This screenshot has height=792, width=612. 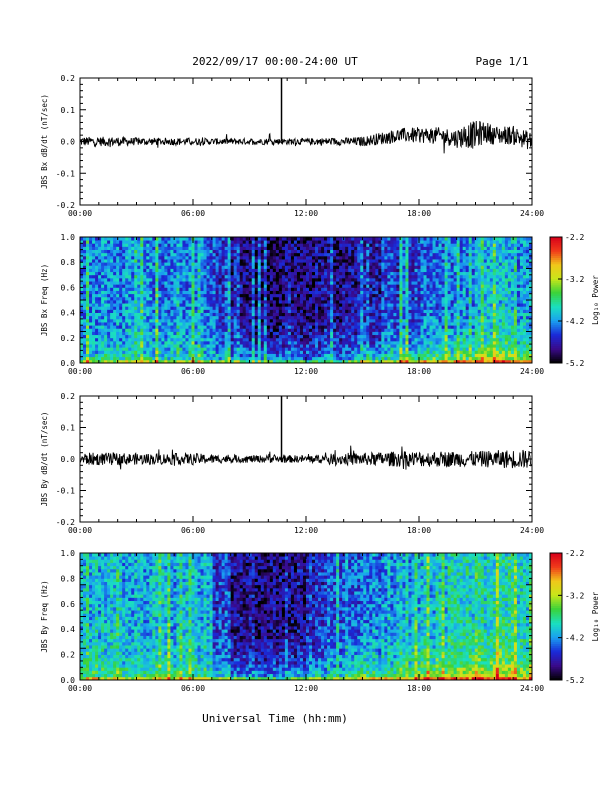 I want to click on x-tick-label: 24:00, so click(x=532, y=213).